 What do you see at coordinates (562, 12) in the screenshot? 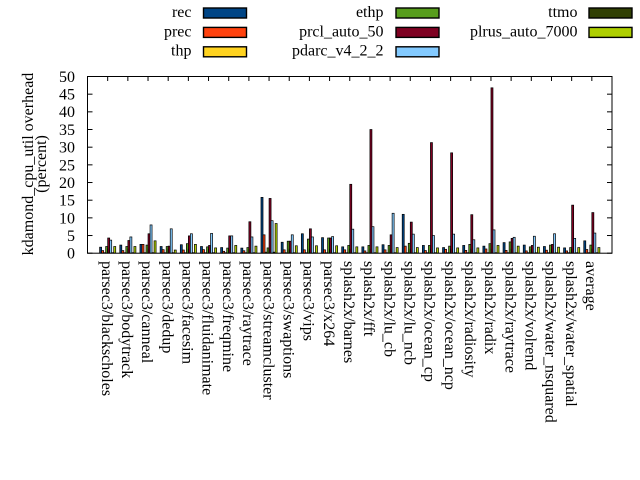
I see `svg-text: ttmo` at bounding box center [562, 12].